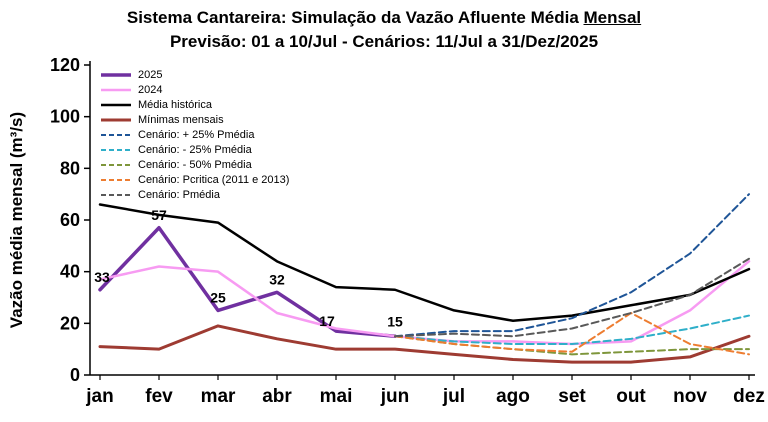  What do you see at coordinates (631, 396) in the screenshot?
I see `x-tick-label: out` at bounding box center [631, 396].